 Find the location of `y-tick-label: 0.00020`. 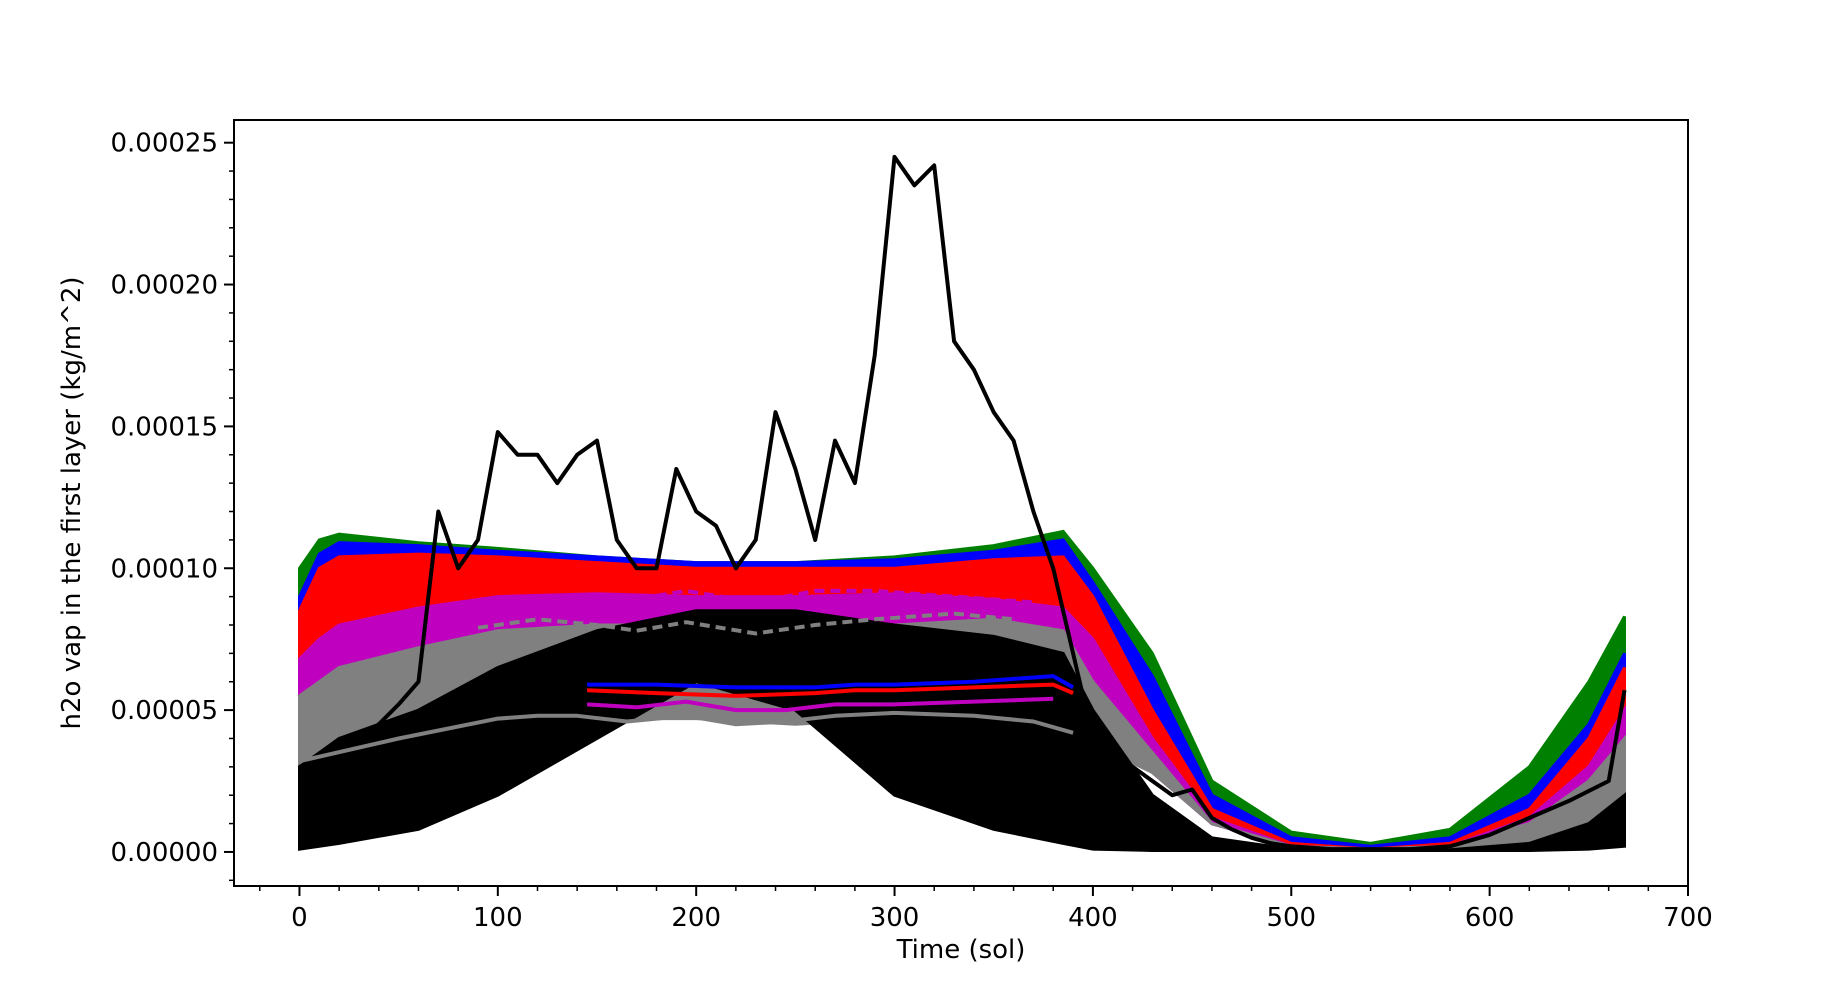

y-tick-label: 0.00020 is located at coordinates (164, 286).